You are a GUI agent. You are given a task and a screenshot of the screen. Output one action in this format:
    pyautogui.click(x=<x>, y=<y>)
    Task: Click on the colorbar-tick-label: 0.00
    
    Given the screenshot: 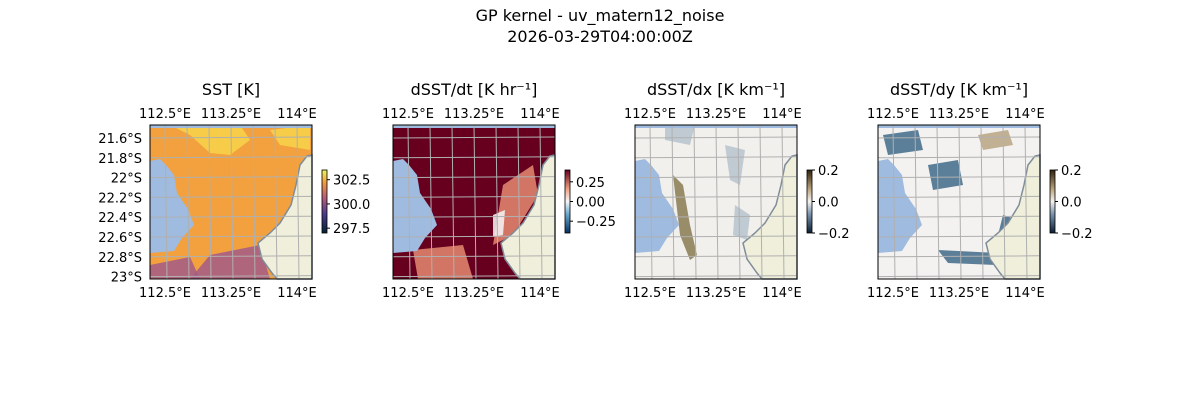 What is the action you would take?
    pyautogui.click(x=590, y=203)
    